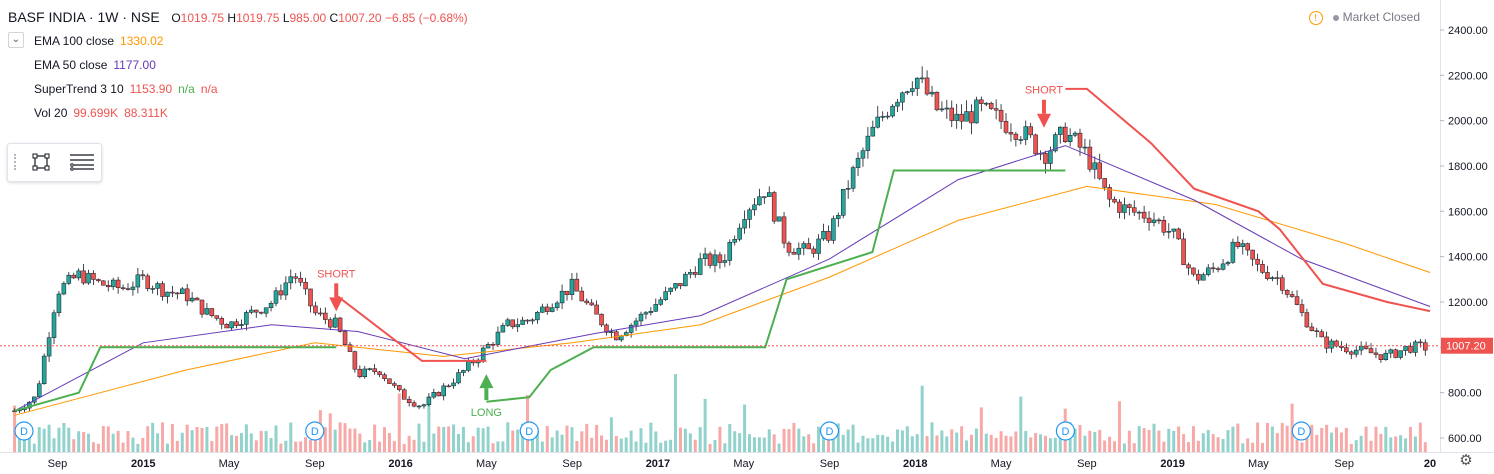 This screenshot has width=1494, height=474. I want to click on rectangle-icon, so click(41, 162).